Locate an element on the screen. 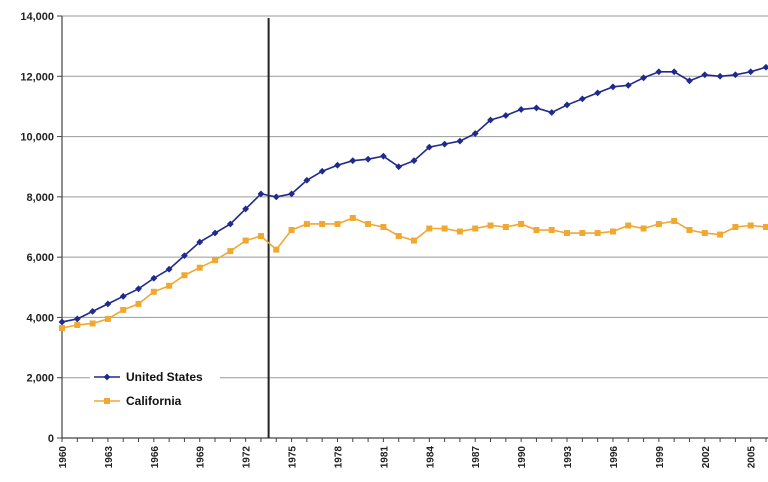 The image size is (768, 482). x-tick-label: 1969 is located at coordinates (201, 457).